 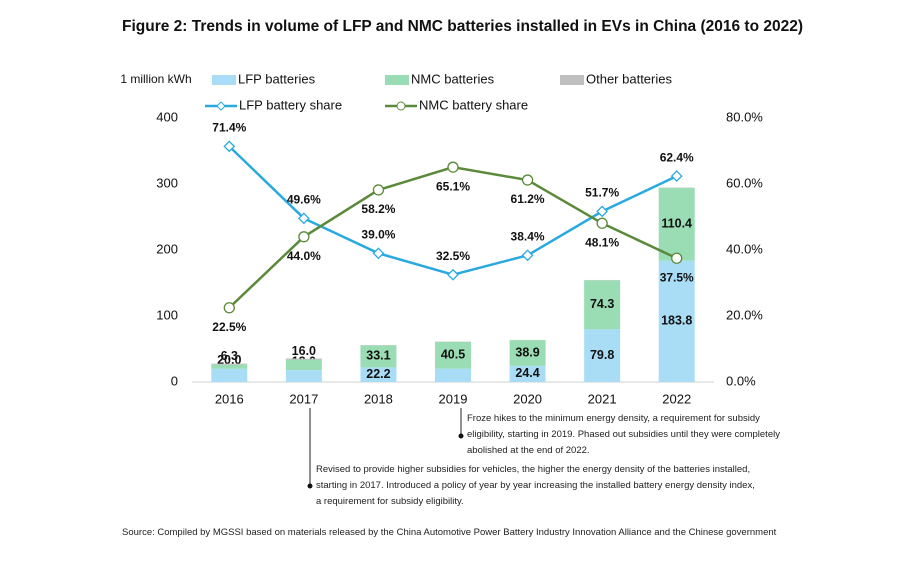 I want to click on bar-value-label: 183.8, so click(x=676, y=321).